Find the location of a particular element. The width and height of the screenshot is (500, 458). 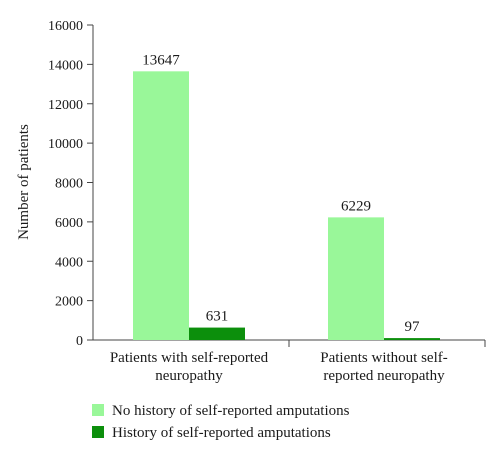

category-label: Patients with self-reported is located at coordinates (189, 358).